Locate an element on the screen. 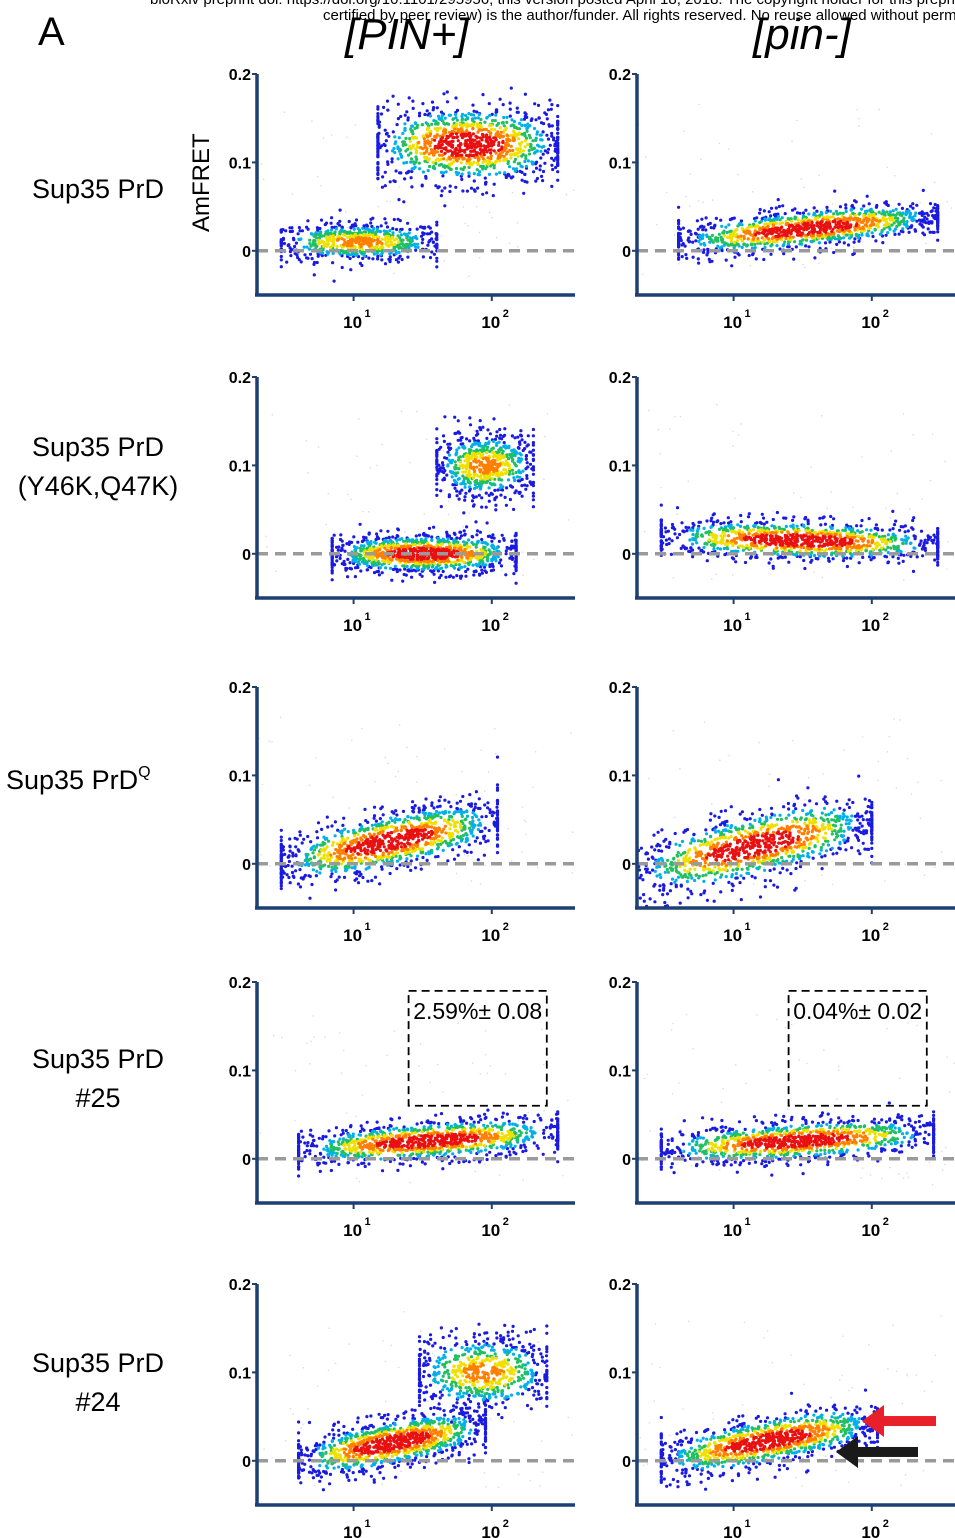 Image resolution: width=955 pixels, height=1538 pixels. x-tick-exponent: 1 is located at coordinates (748, 314).